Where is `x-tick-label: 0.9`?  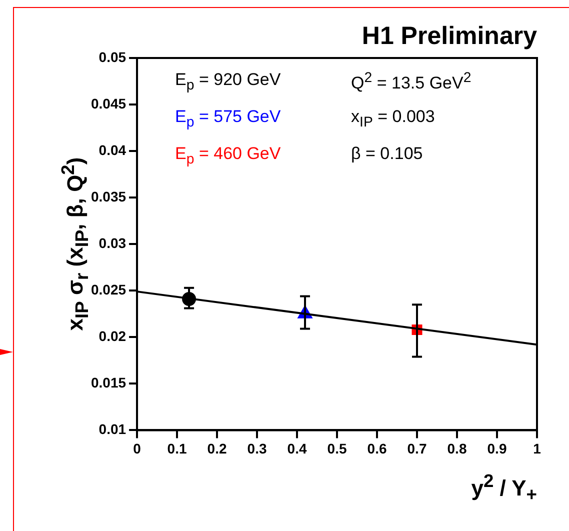 x-tick-label: 0.9 is located at coordinates (497, 448).